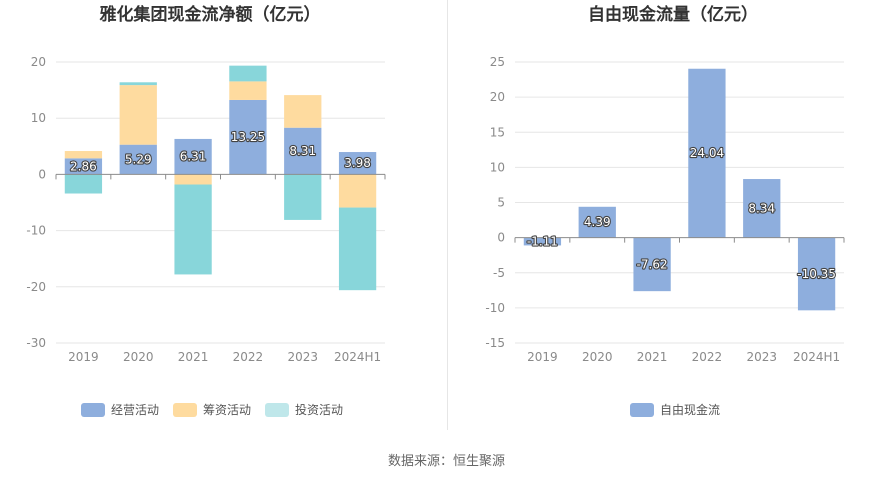 This screenshot has height=481, width=893. Describe the element at coordinates (690, 409) in the screenshot. I see `legend-label: 自由现金流` at that location.